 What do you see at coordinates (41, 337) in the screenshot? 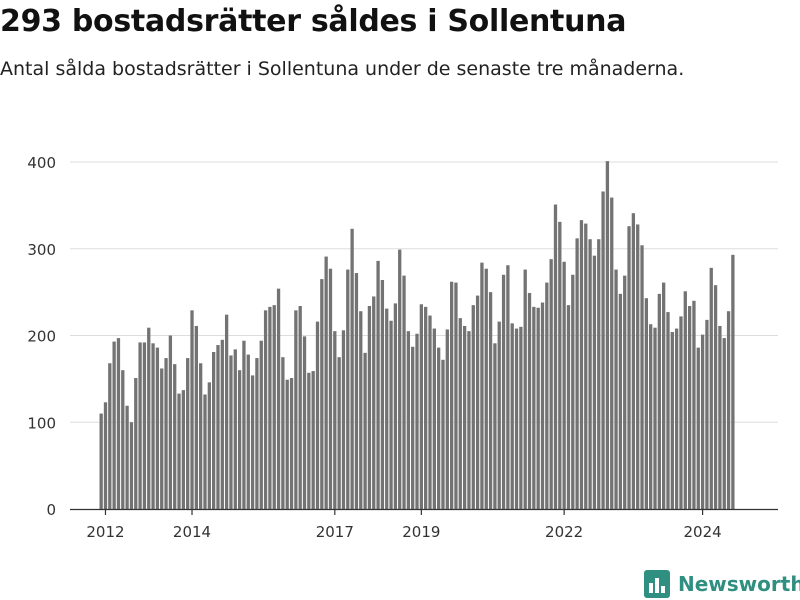
I see `y-tick-label: 200` at bounding box center [41, 337].